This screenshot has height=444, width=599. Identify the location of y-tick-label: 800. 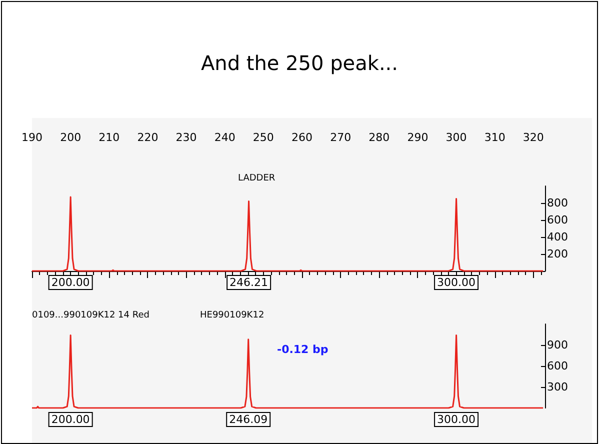
(557, 203).